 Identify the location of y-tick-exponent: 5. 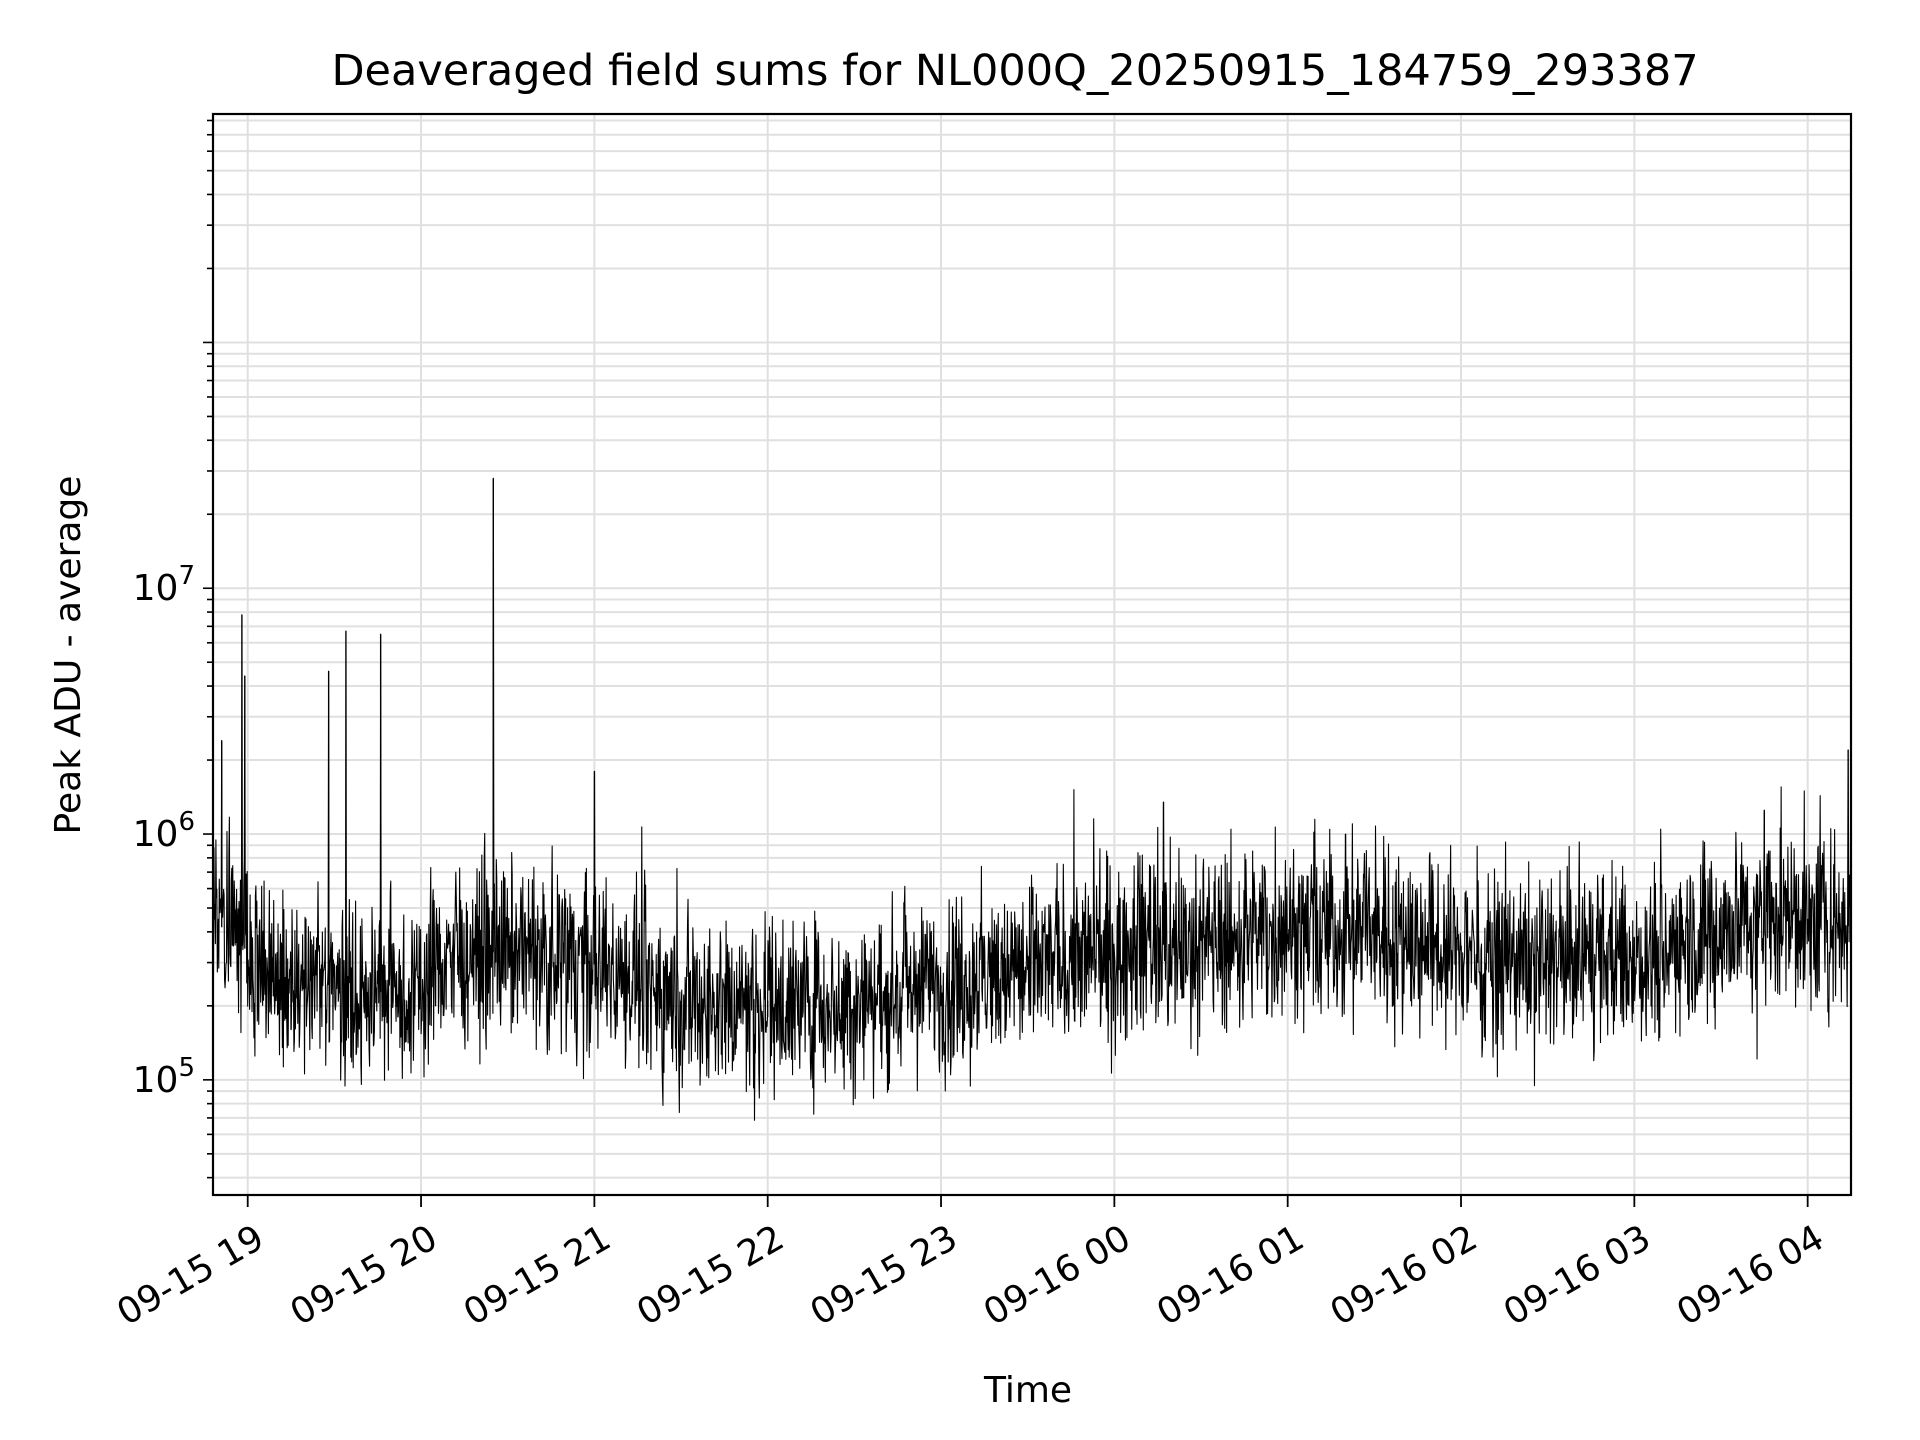
(186, 1068).